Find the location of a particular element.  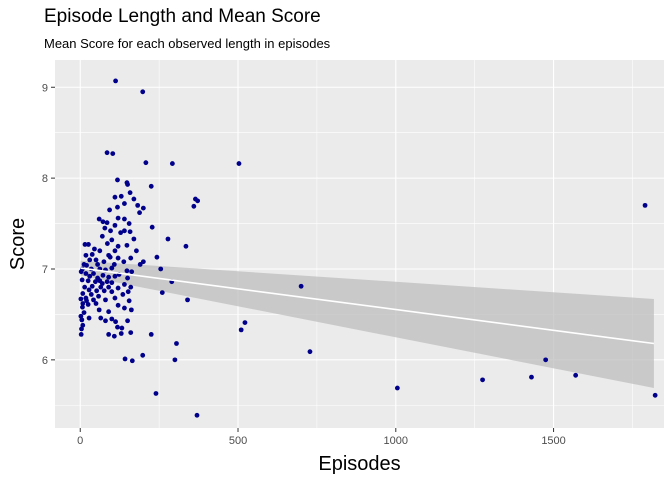

y-tick-label: 9 is located at coordinates (45, 88).